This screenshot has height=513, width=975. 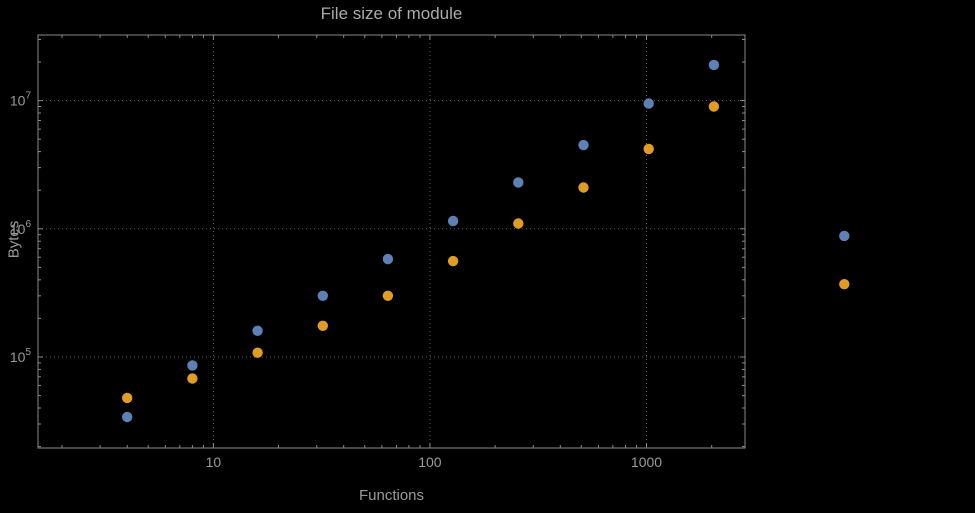 What do you see at coordinates (14, 239) in the screenshot?
I see `y-axis-label: Bytes` at bounding box center [14, 239].